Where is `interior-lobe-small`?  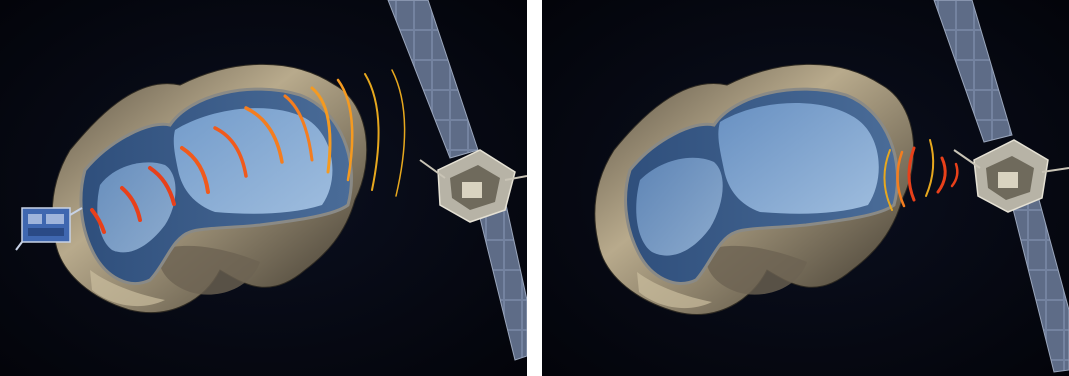
interior-lobe-small is located at coordinates (679, 206).